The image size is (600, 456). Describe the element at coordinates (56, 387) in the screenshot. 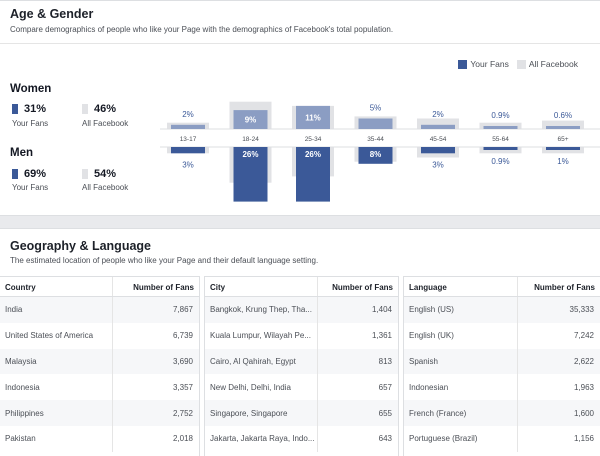

I see `countries-name-cell: Indonesia` at that location.